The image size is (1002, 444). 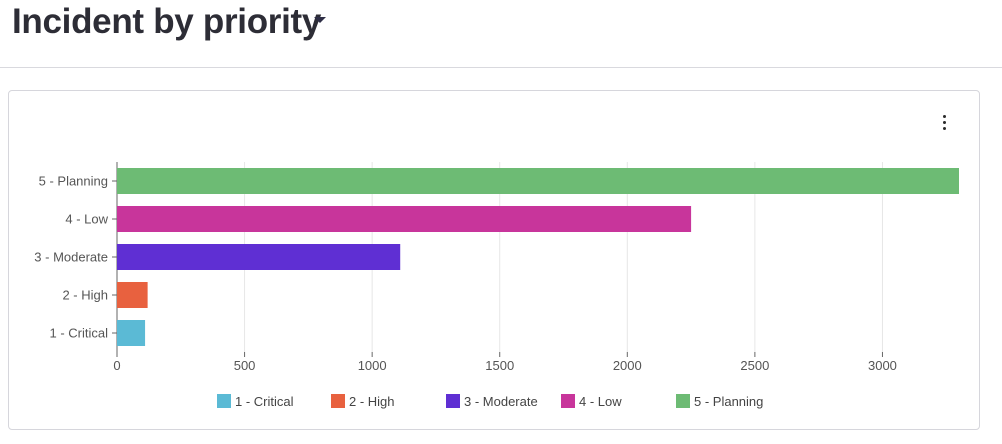 I want to click on y-tick-label: 5 - Planning, so click(x=73, y=181).